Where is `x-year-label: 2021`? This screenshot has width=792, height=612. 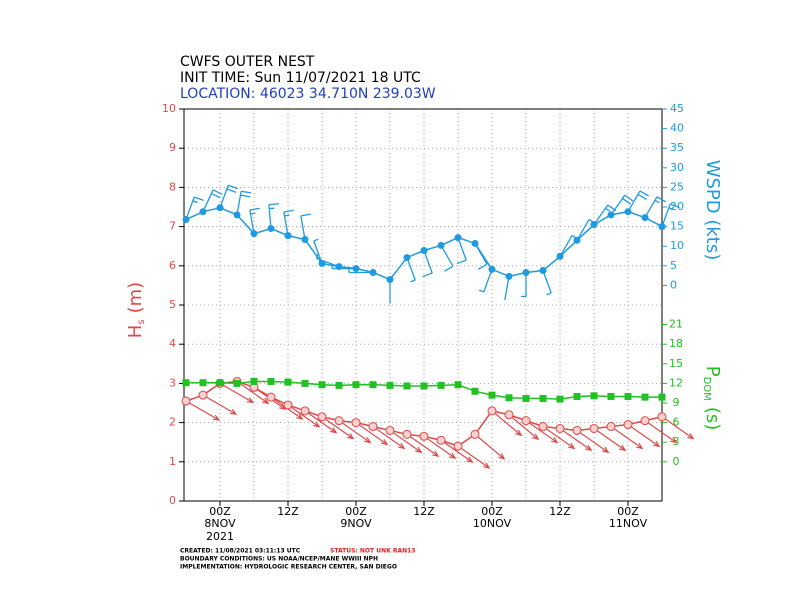
x-year-label: 2021 is located at coordinates (220, 536).